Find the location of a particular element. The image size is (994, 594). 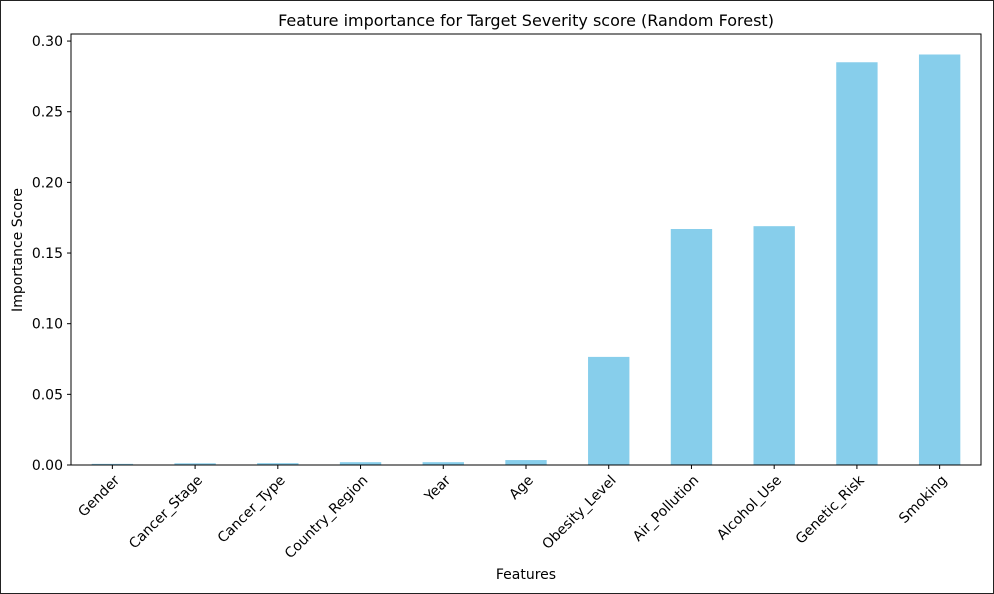

y-tick-label: 0.20 is located at coordinates (47, 183).